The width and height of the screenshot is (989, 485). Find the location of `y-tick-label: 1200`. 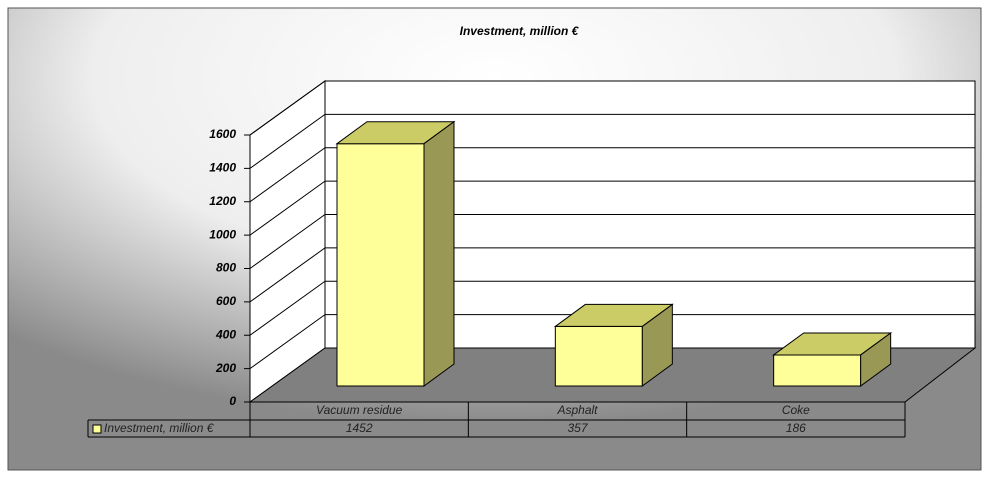

y-tick-label: 1200 is located at coordinates (222, 201).